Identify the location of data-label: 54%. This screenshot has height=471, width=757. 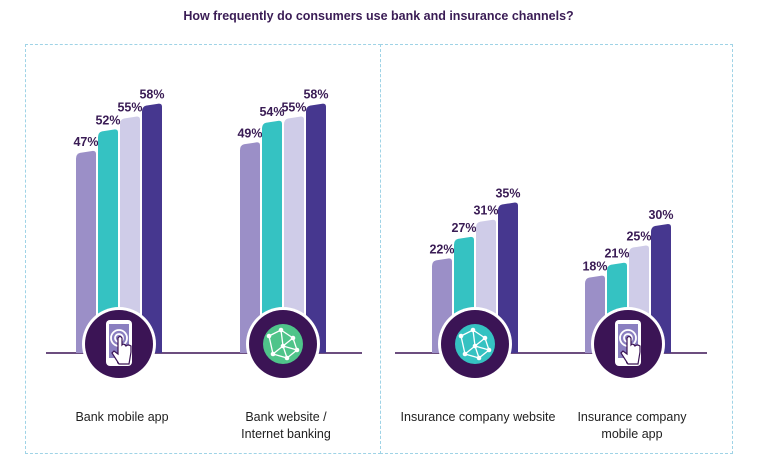
(271, 112).